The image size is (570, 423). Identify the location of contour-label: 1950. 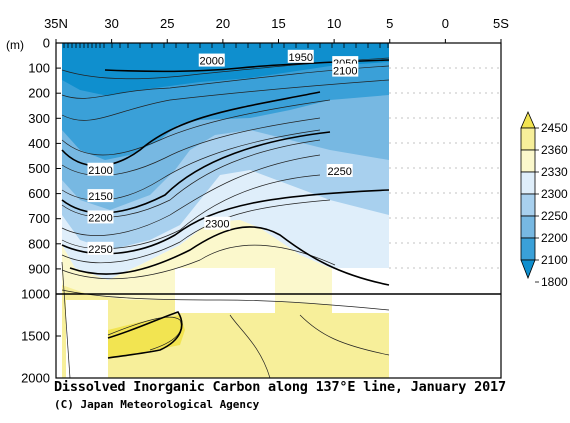
(301, 58).